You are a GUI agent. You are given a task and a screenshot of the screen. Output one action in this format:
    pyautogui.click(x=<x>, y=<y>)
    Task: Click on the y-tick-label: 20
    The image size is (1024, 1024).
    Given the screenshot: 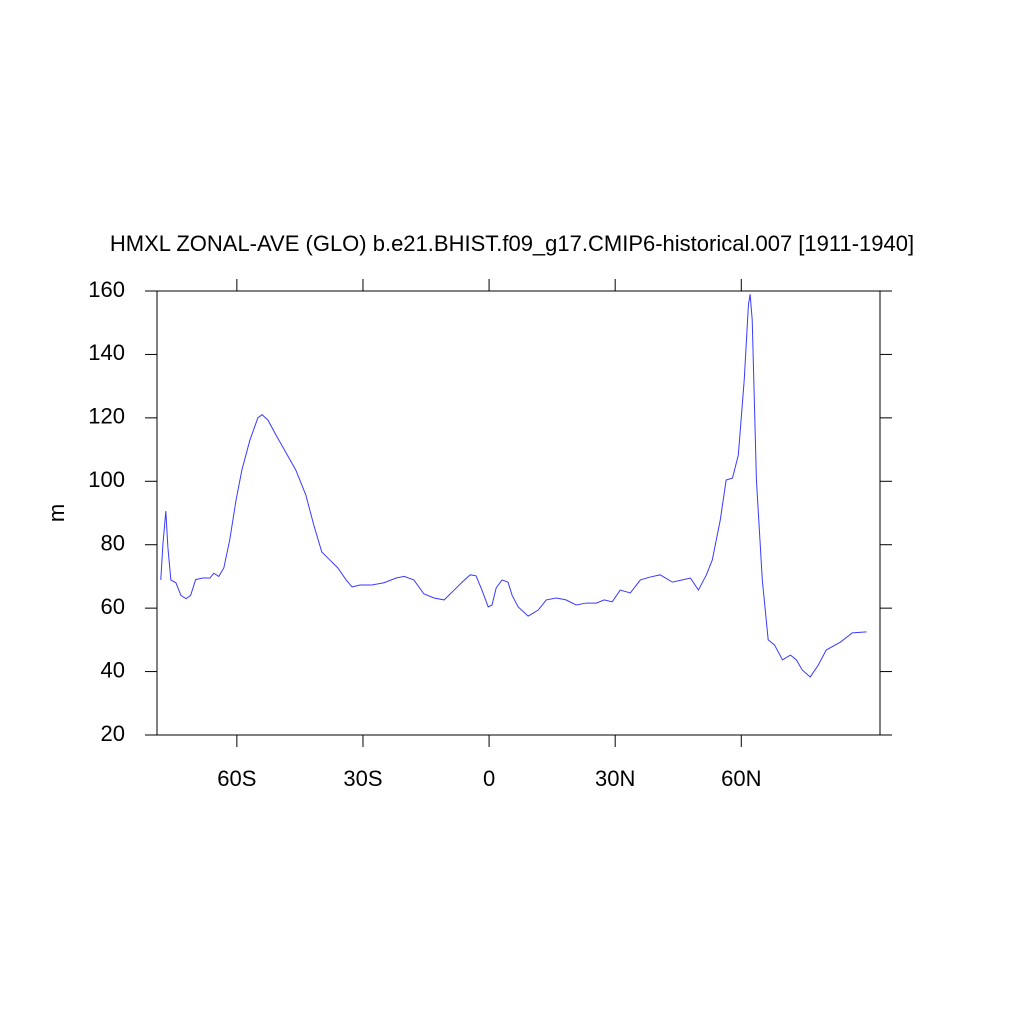 What is the action you would take?
    pyautogui.click(x=113, y=733)
    